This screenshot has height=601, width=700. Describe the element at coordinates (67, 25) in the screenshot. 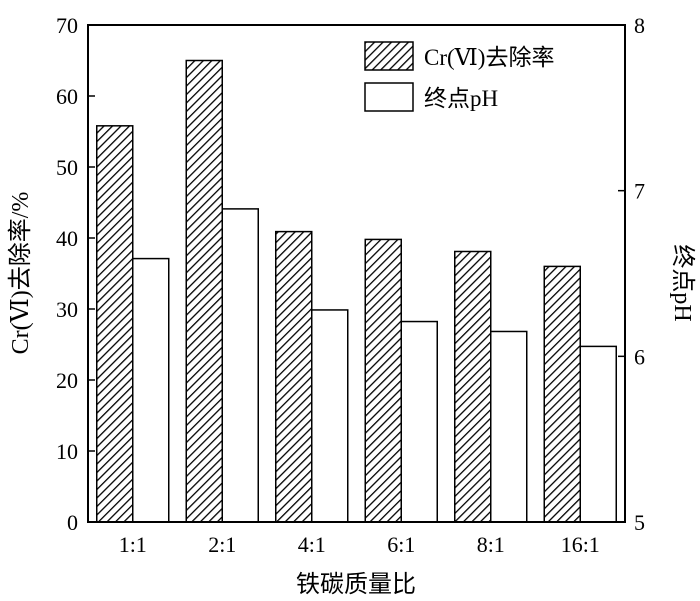

I see `left-tick-label: 70` at that location.